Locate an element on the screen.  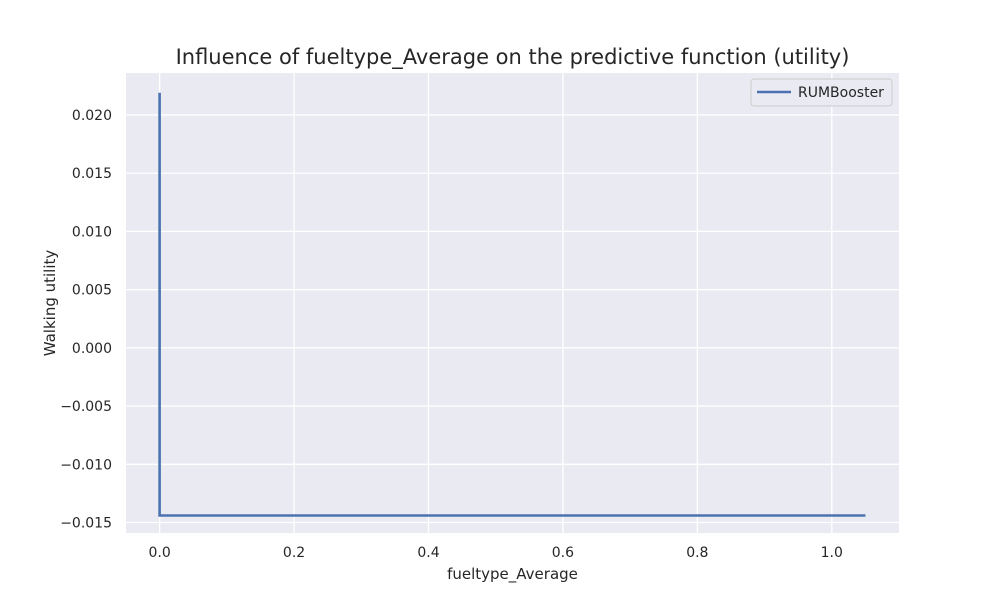
y-tick-label: 0.010 is located at coordinates (92, 232).